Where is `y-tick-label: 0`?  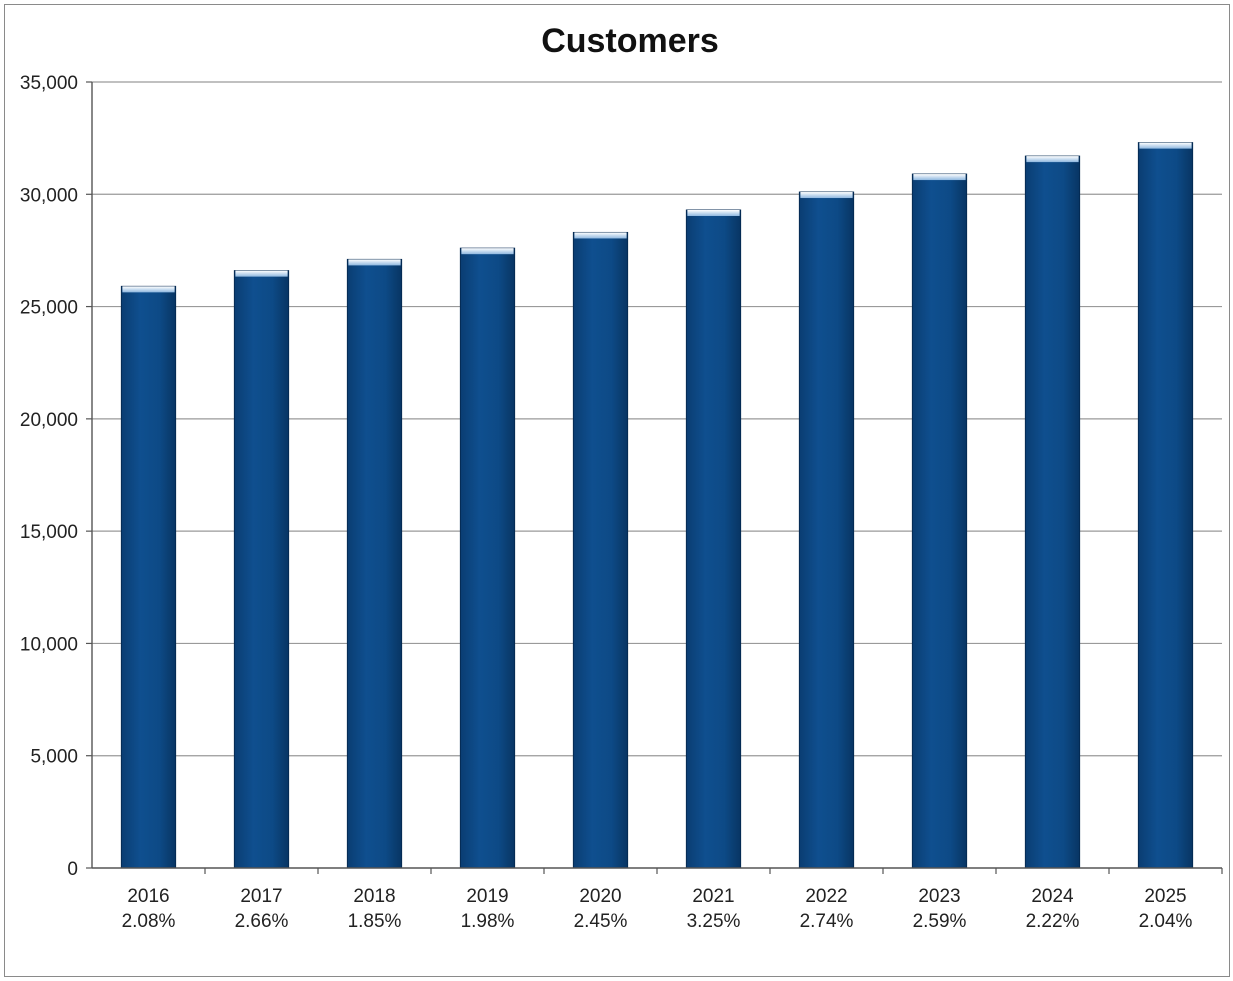
y-tick-label: 0 is located at coordinates (72, 869).